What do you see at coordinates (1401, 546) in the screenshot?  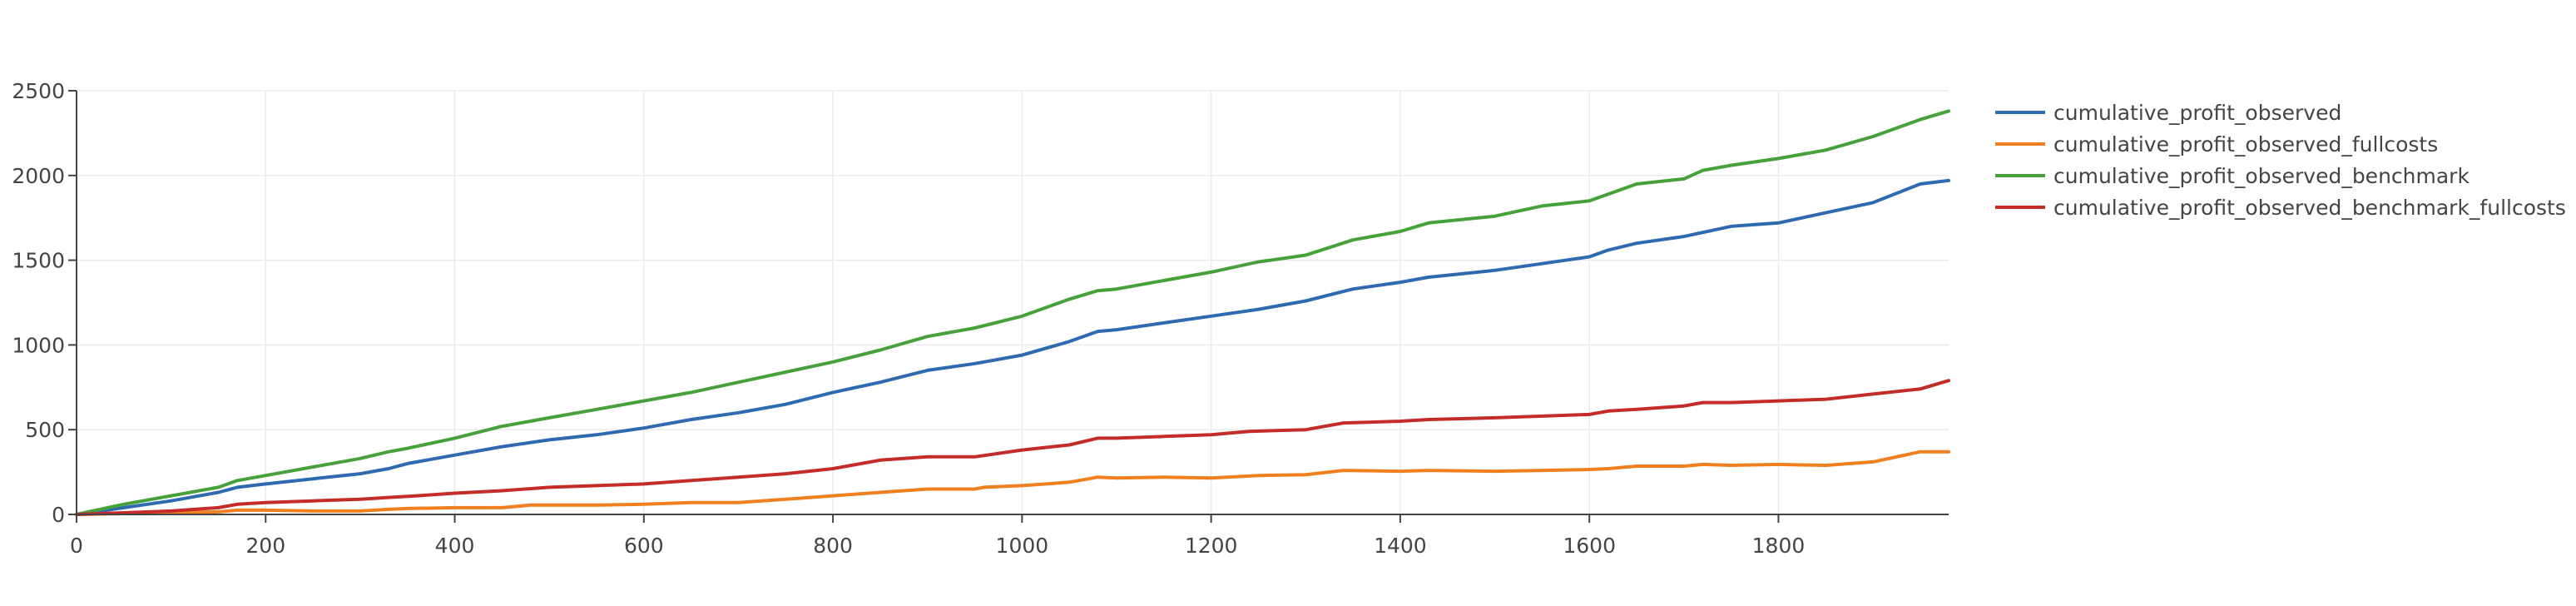 I see `x-tick-label: 1400` at bounding box center [1401, 546].